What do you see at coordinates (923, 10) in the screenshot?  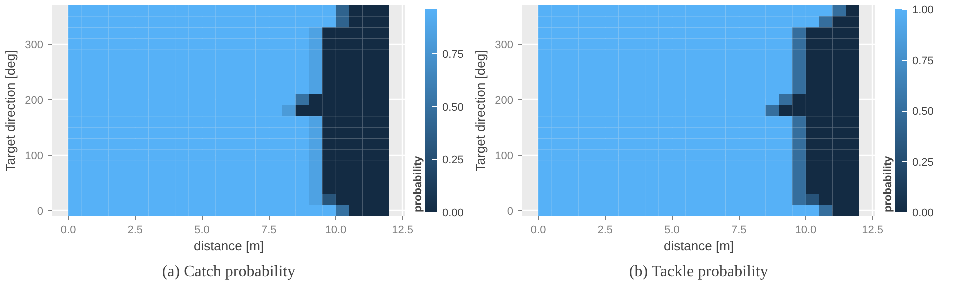 I see `color-bar-label: 1.00` at bounding box center [923, 10].